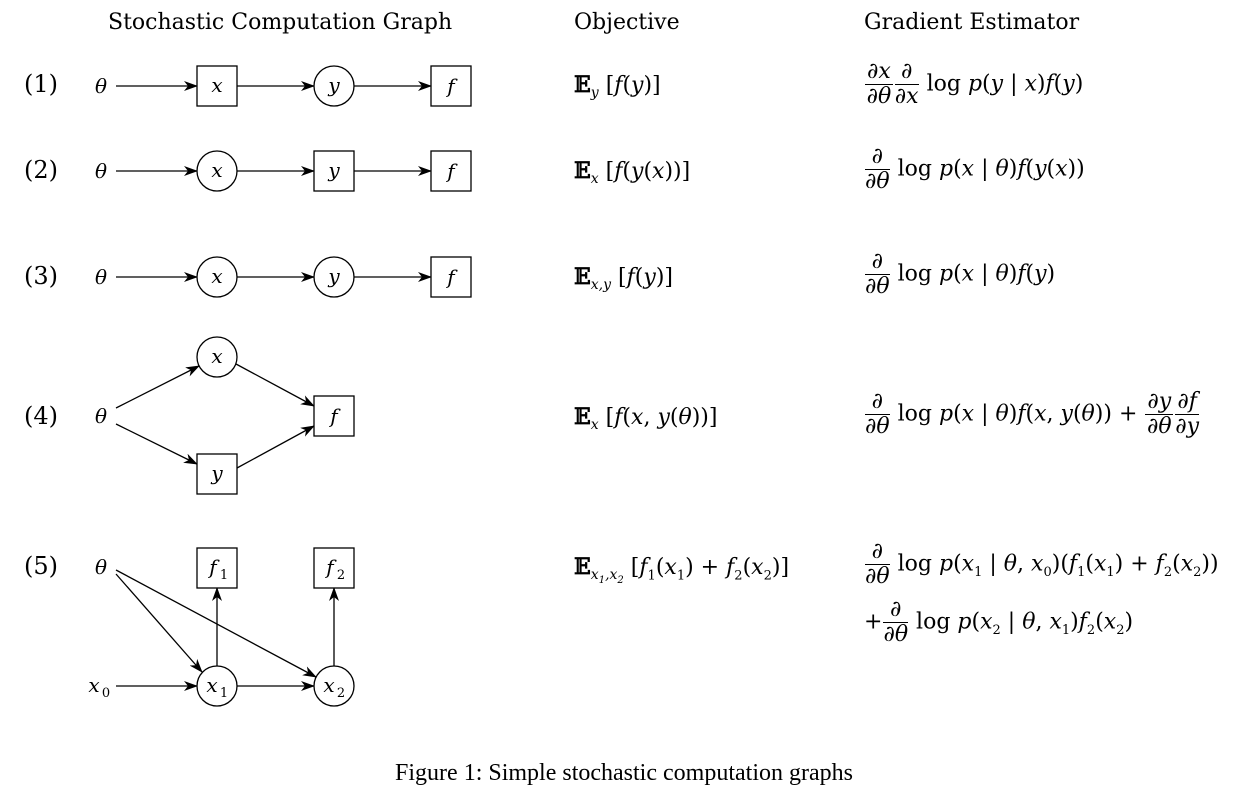 The image size is (1248, 806). Describe the element at coordinates (341, 693) in the screenshot. I see `node-label-x2-sub: 2` at that location.